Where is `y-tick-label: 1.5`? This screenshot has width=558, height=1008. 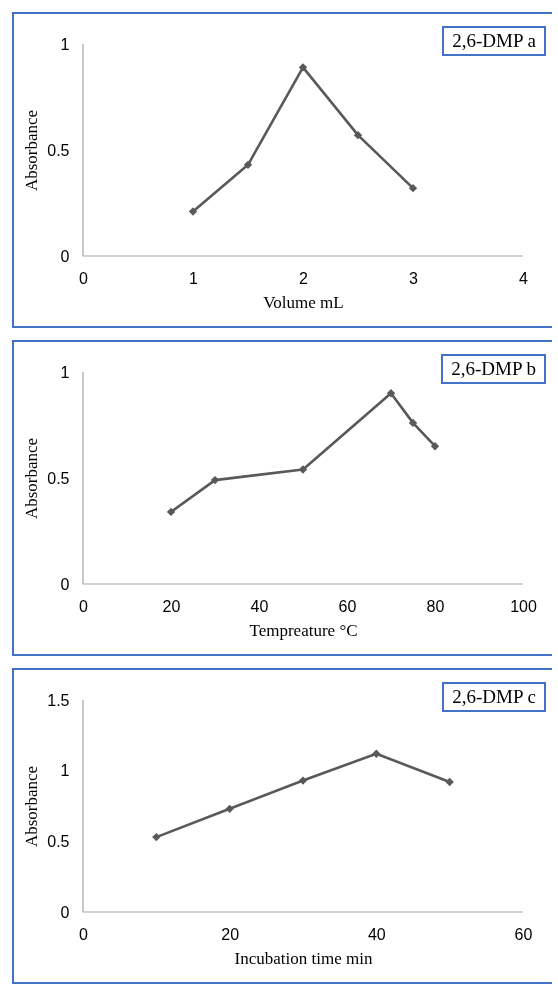
y-tick-label: 1.5 is located at coordinates (58, 700).